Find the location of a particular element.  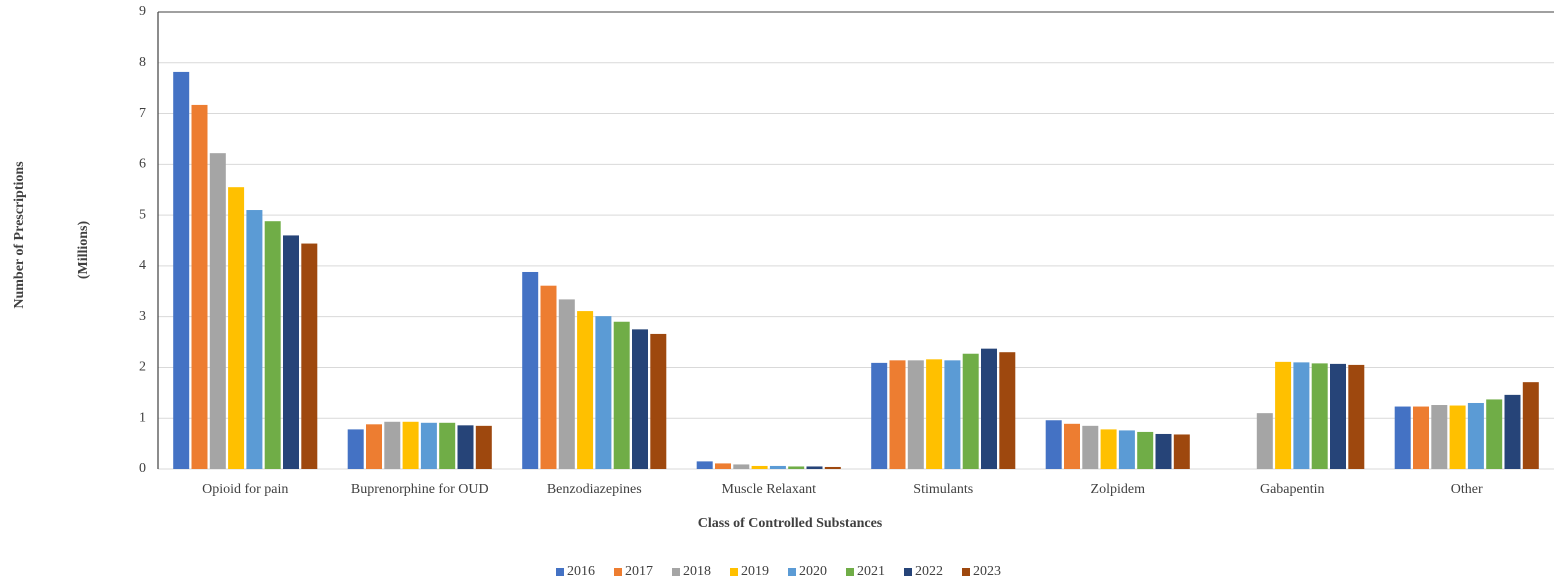

y-tick-label: 9 is located at coordinates (142, 11).